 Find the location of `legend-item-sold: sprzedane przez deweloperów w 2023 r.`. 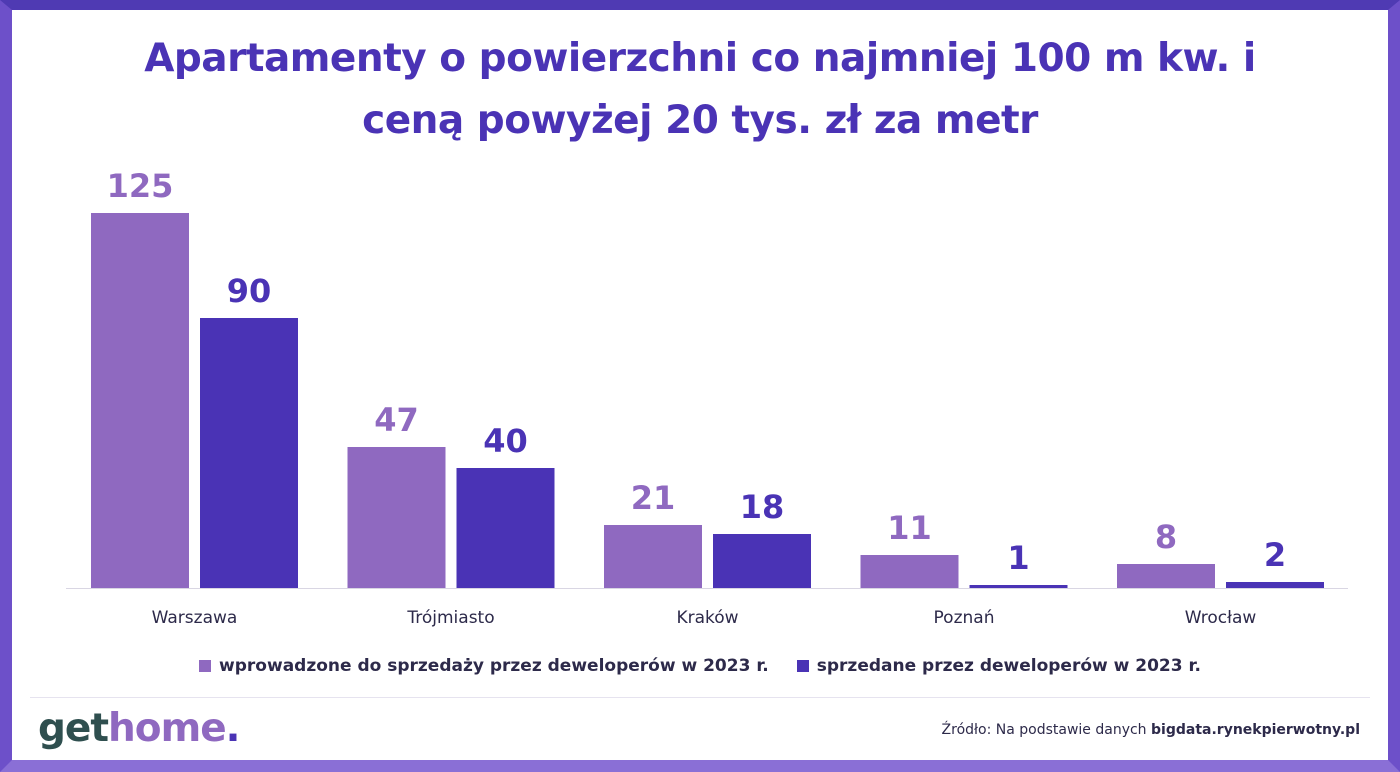

legend-item-sold: sprzedane przez deweloperów w 2023 r. is located at coordinates (998, 666).